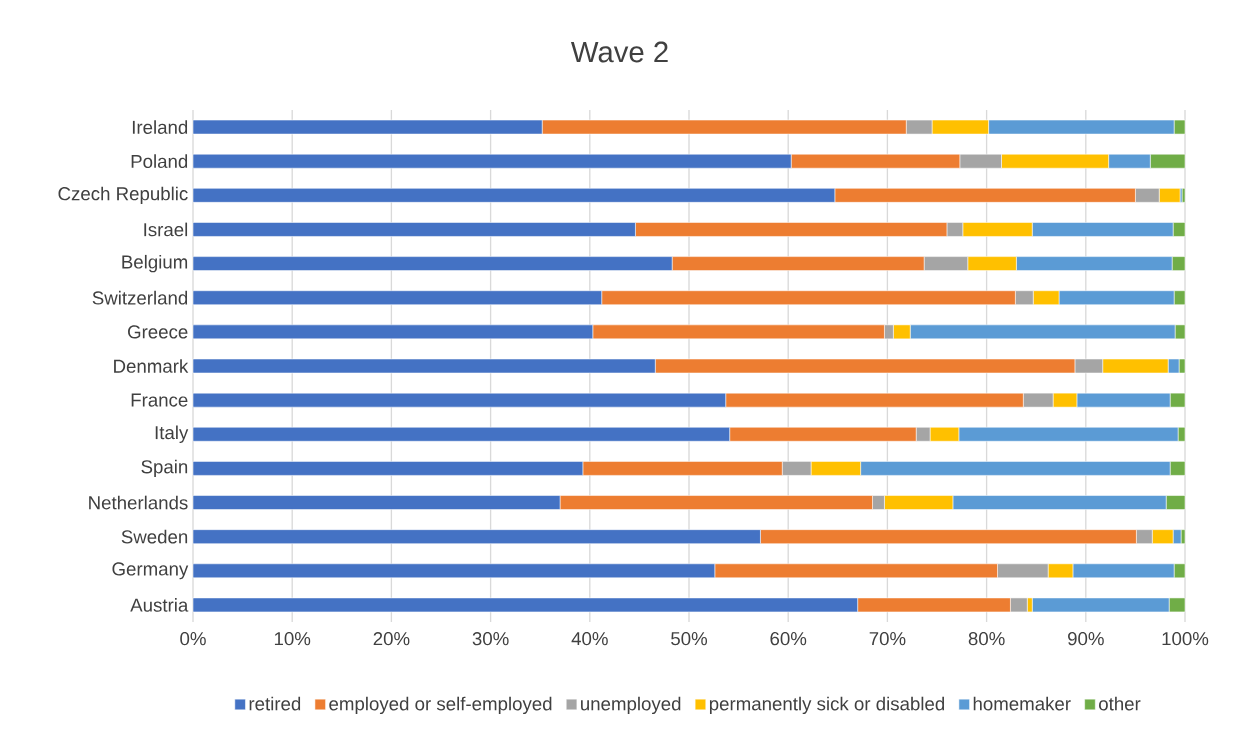 This screenshot has width=1239, height=740. What do you see at coordinates (631, 705) in the screenshot?
I see `legend-label: unemployed` at bounding box center [631, 705].